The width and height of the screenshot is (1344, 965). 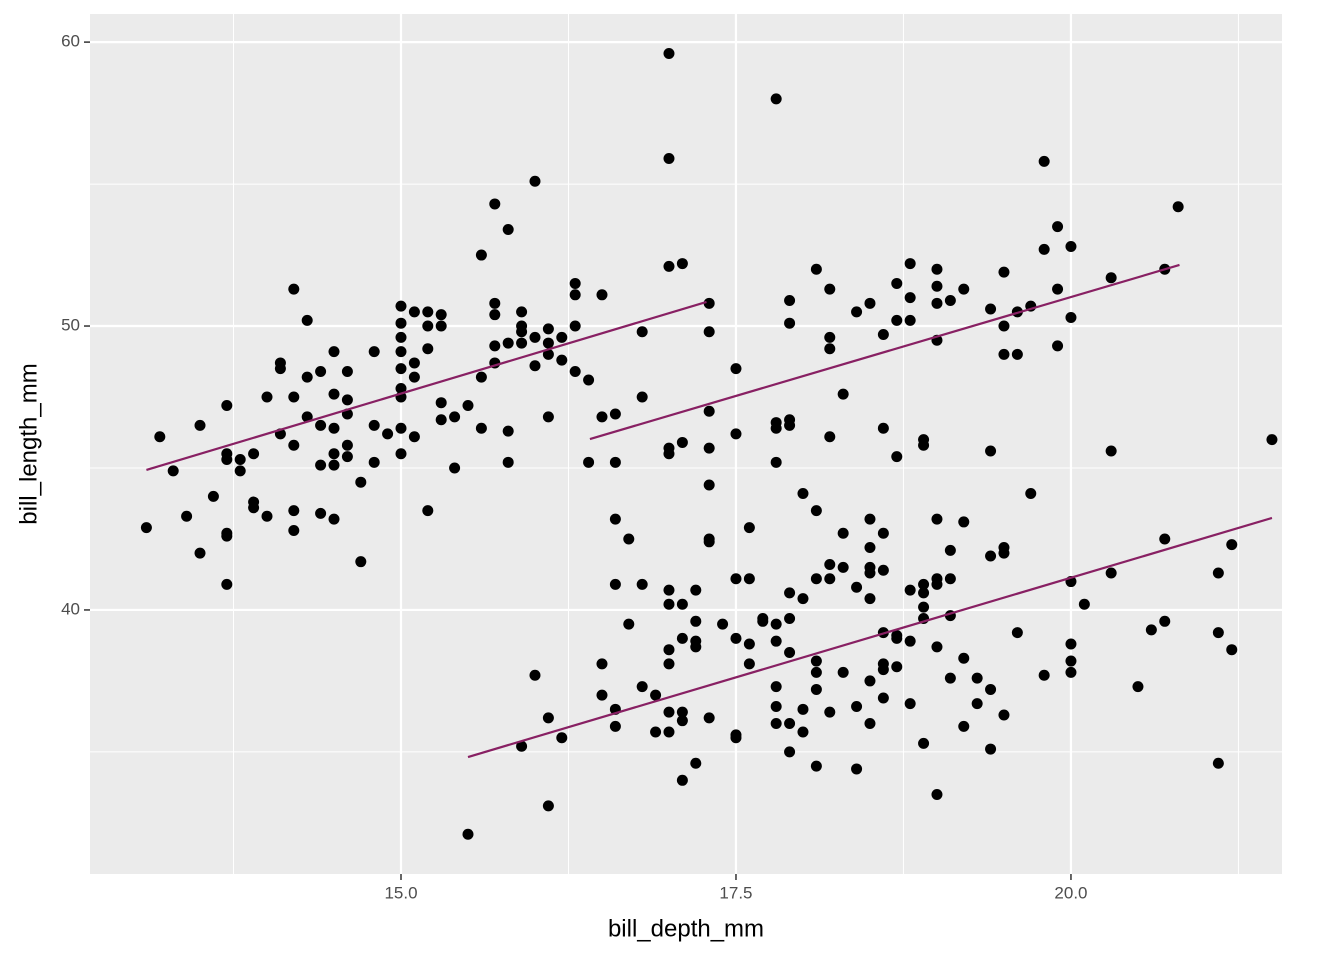 I want to click on y-tick-label: 50, so click(x=70, y=325).